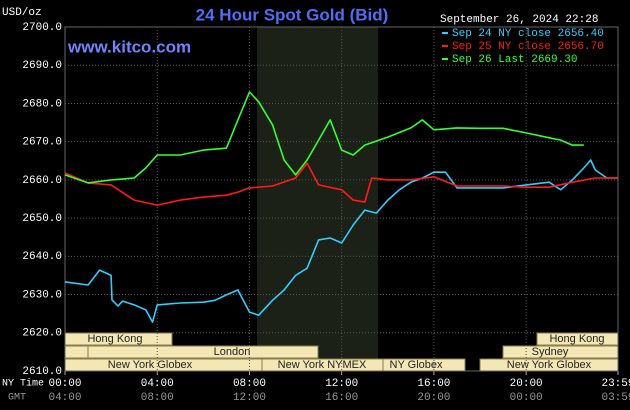 This screenshot has width=630, height=410. What do you see at coordinates (42, 181) in the screenshot?
I see `y-tick-label: 2660.0` at bounding box center [42, 181].